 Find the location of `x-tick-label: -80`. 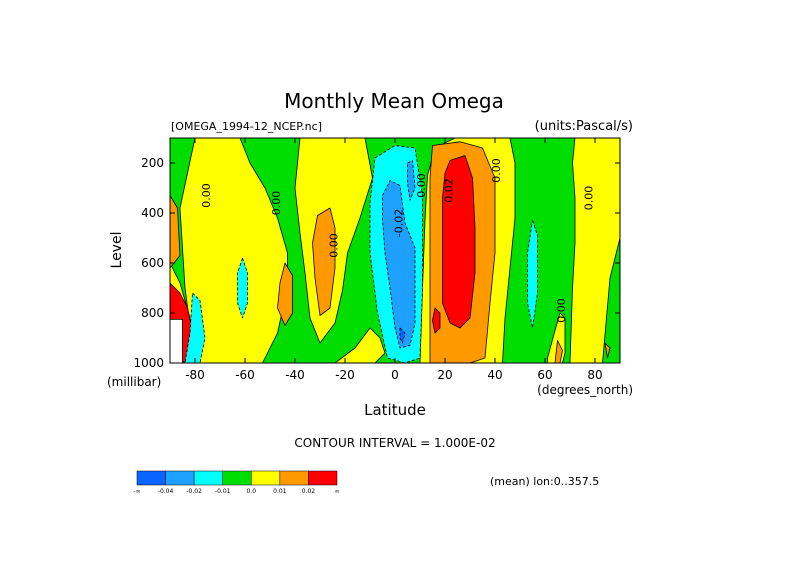

x-tick-label: -80 is located at coordinates (195, 375).